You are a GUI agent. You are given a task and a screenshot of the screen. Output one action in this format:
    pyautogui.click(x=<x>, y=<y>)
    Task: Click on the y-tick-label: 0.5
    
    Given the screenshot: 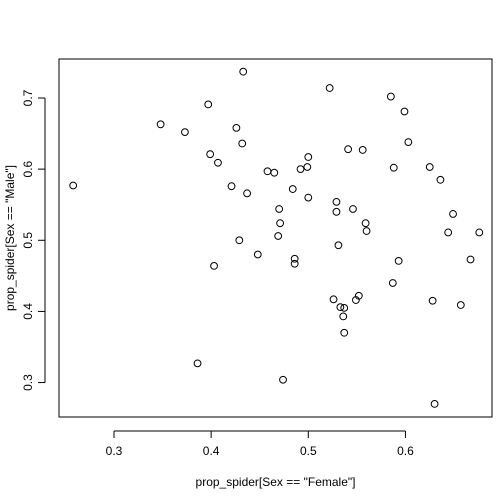 What is the action you would take?
    pyautogui.click(x=28, y=240)
    